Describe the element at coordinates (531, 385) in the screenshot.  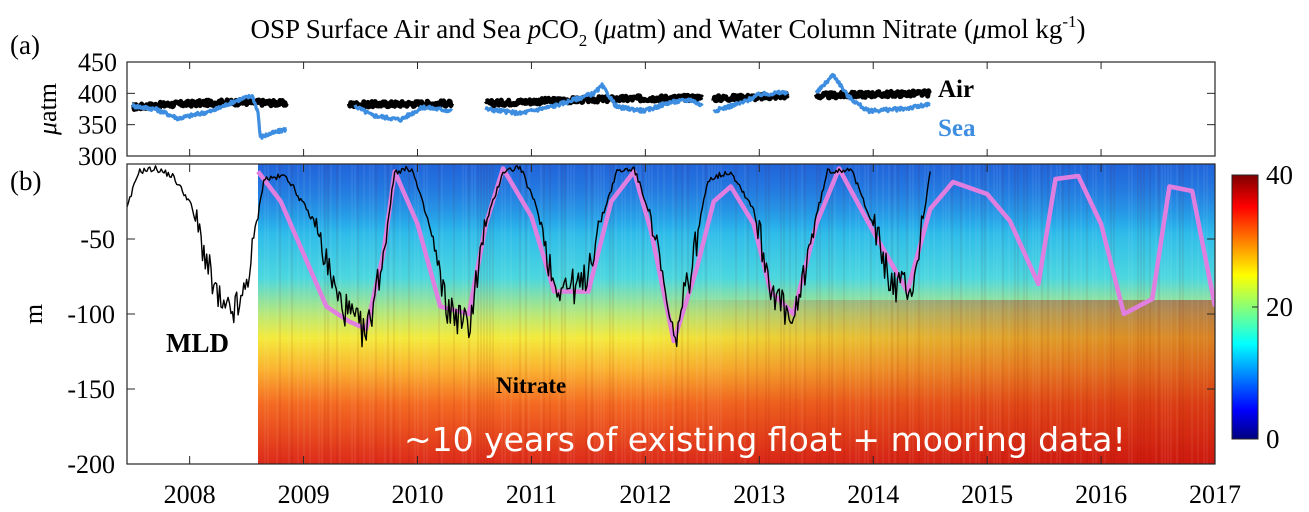
I see `annotation-nitrate: Nitrate` at that location.